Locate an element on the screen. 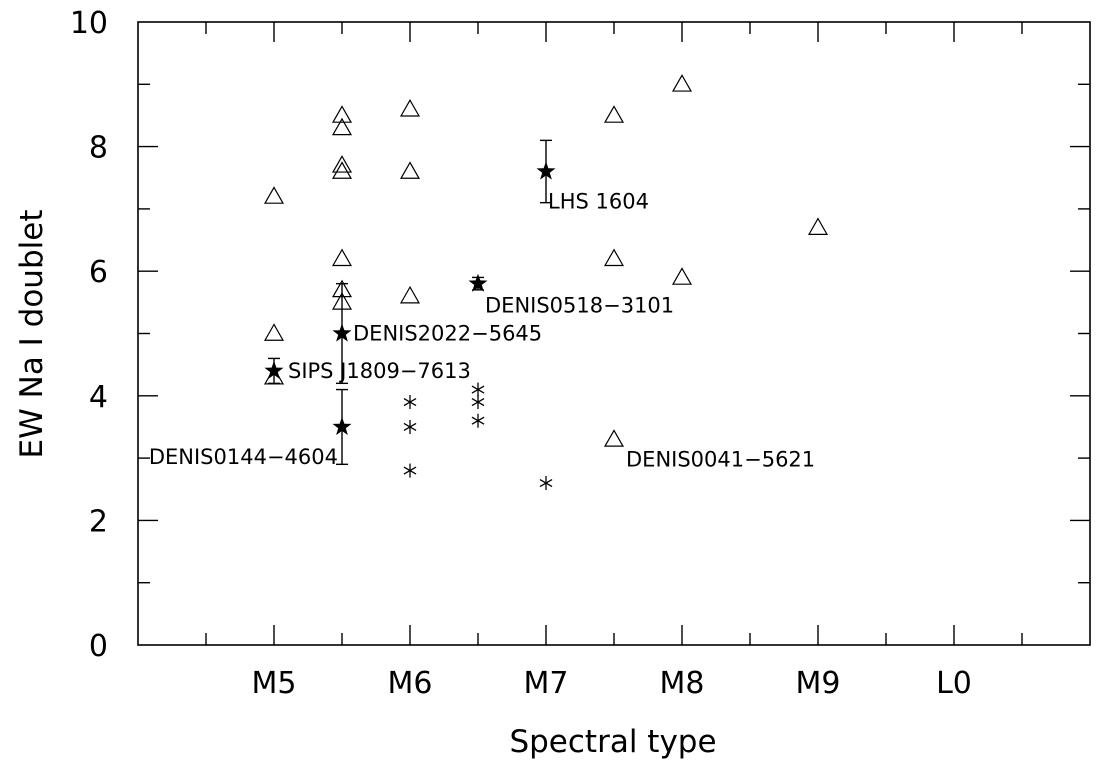 The image size is (1120, 762). x-tick-label: M9 is located at coordinates (818, 683).